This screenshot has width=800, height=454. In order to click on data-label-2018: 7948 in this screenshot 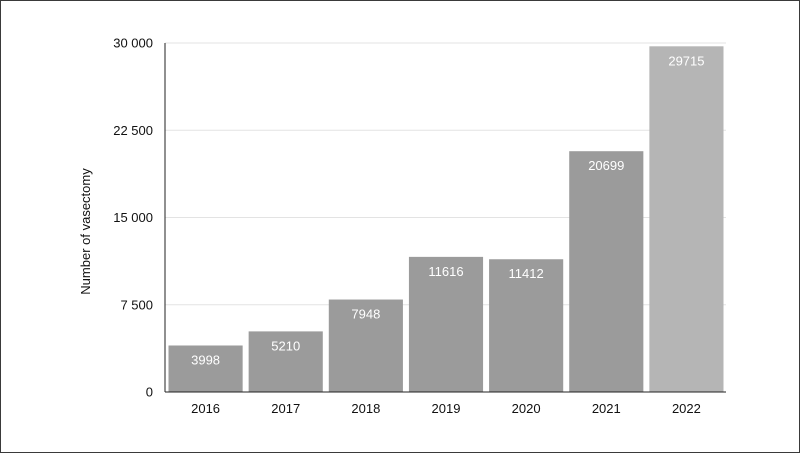, I will do `click(365, 314)`.